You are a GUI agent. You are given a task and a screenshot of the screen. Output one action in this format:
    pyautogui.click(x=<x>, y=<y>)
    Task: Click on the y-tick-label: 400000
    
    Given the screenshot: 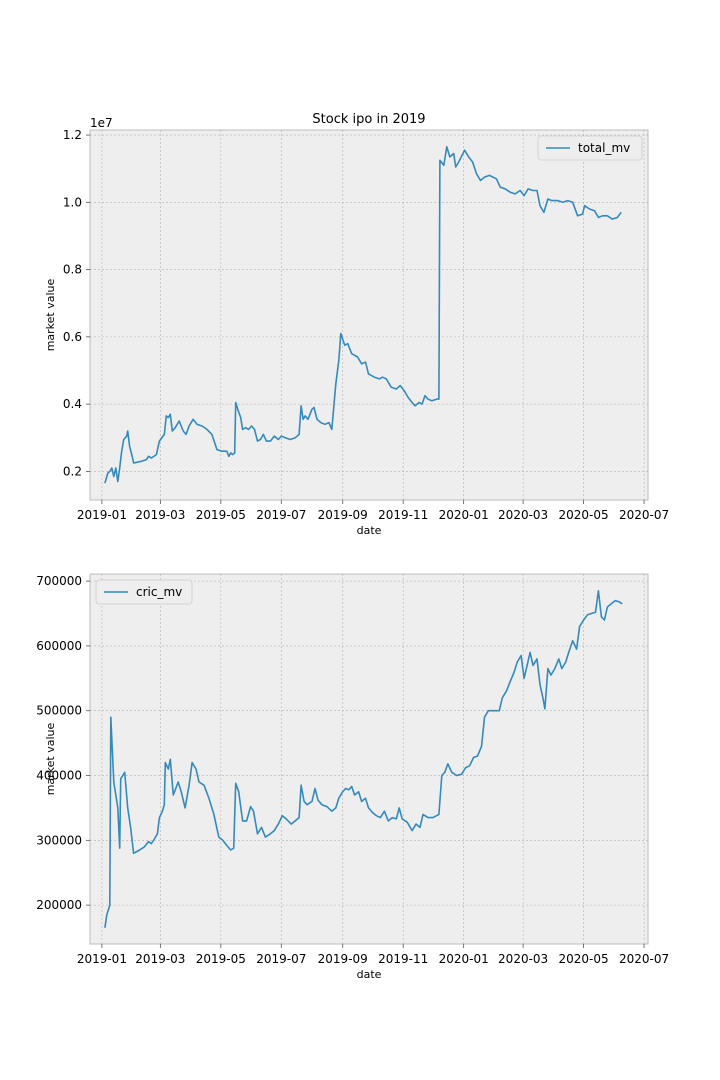 What is the action you would take?
    pyautogui.click(x=59, y=776)
    